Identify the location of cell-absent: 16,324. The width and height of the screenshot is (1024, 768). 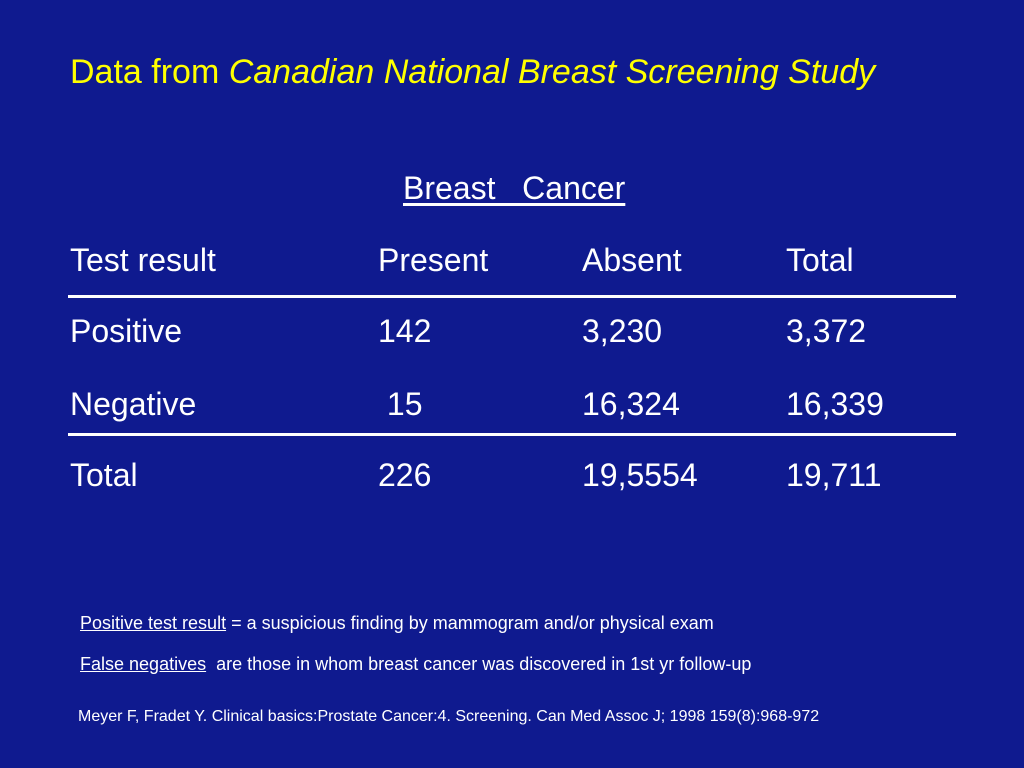
(631, 404).